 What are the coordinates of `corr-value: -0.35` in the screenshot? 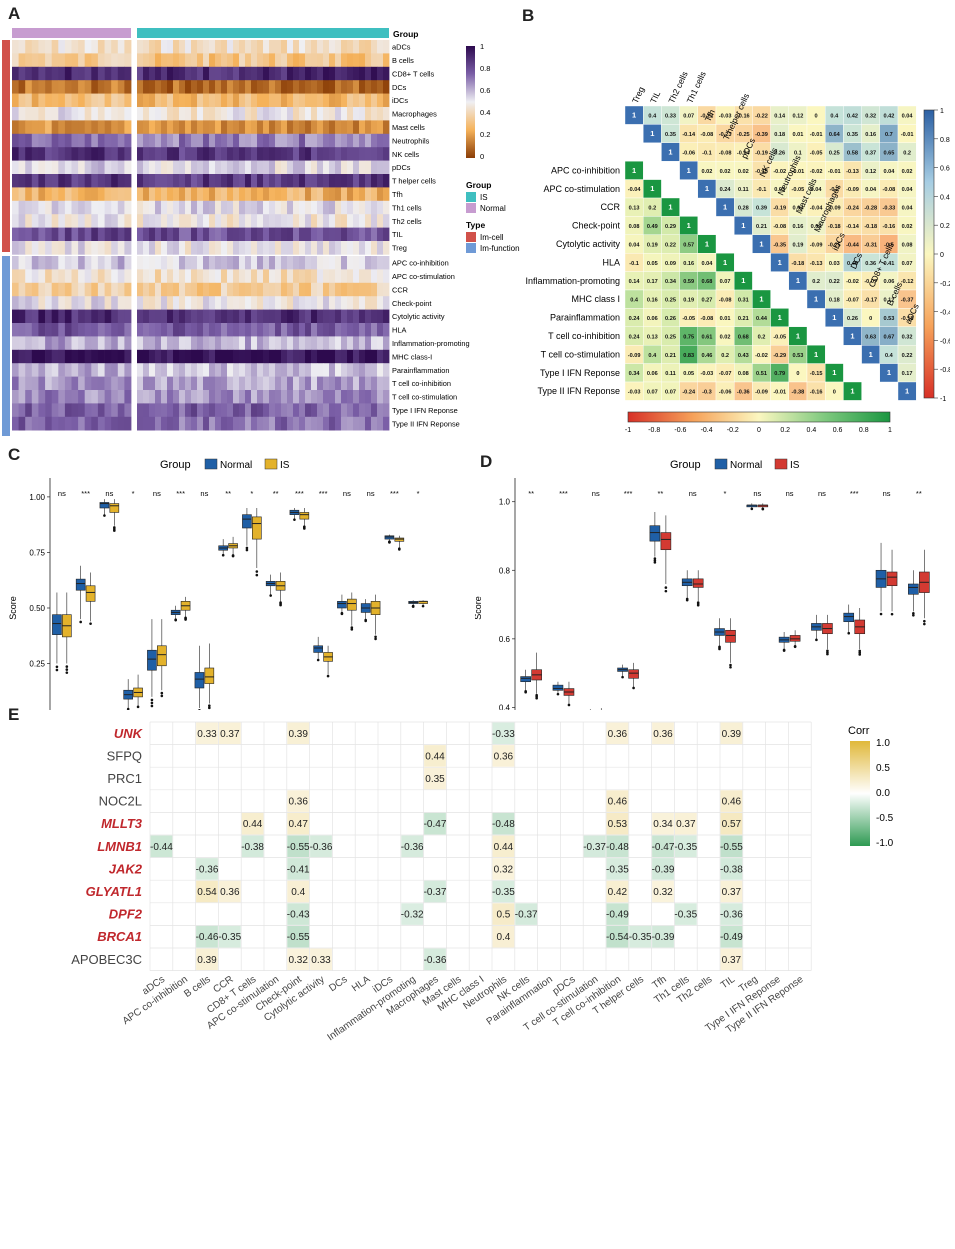 It's located at (685, 847).